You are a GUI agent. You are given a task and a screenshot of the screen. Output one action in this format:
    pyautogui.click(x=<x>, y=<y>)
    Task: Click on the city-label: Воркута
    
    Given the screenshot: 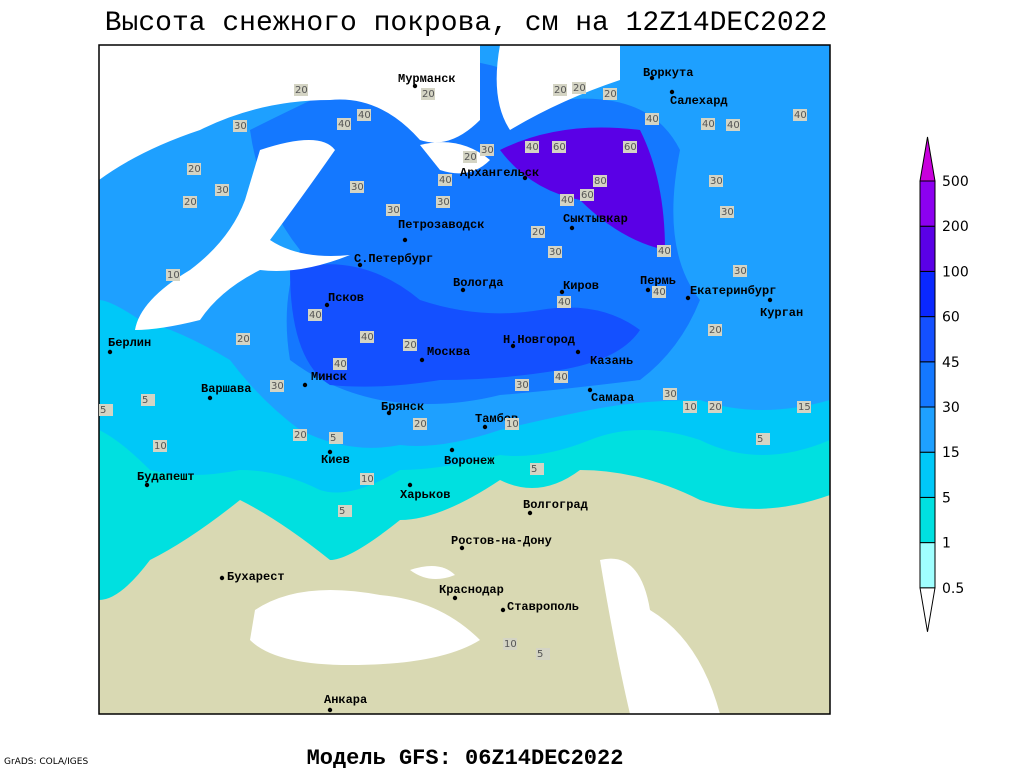 What is the action you would take?
    pyautogui.click(x=668, y=73)
    